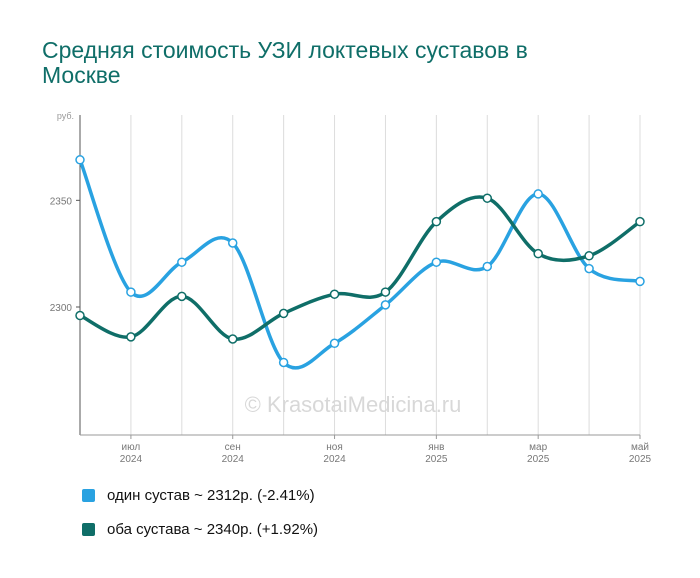 Image resolution: width=700 pixels, height=578 pixels. I want to click on legend-item-both-joints: оба сустава ~ 2340р. (+1.92%), so click(200, 529).